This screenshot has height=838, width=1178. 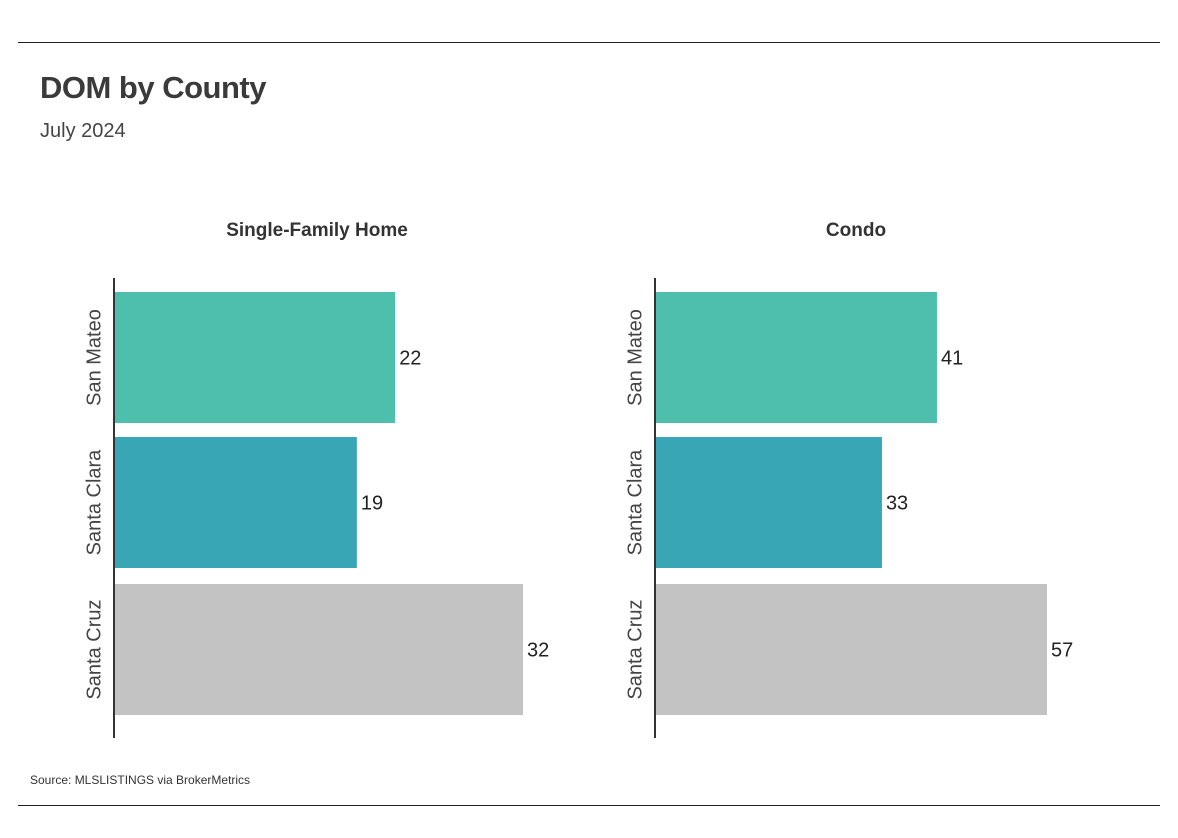 I want to click on condo-value-label-santa-cruz: 57, so click(x=1062, y=651).